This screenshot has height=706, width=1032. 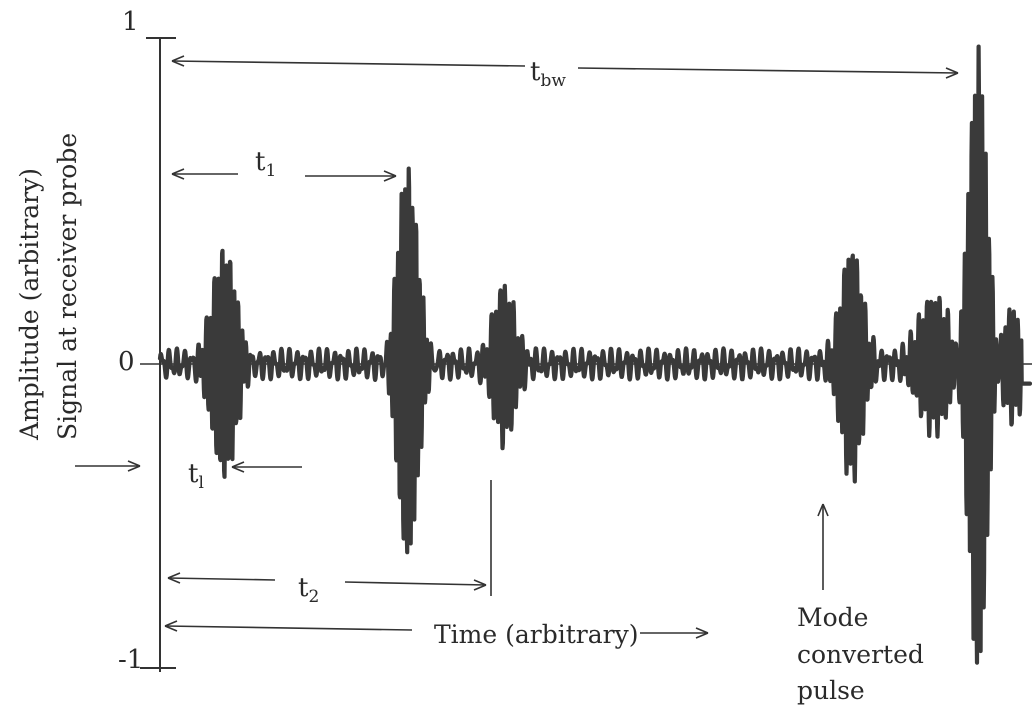 I want to click on tl-label: t, so click(x=193, y=474).